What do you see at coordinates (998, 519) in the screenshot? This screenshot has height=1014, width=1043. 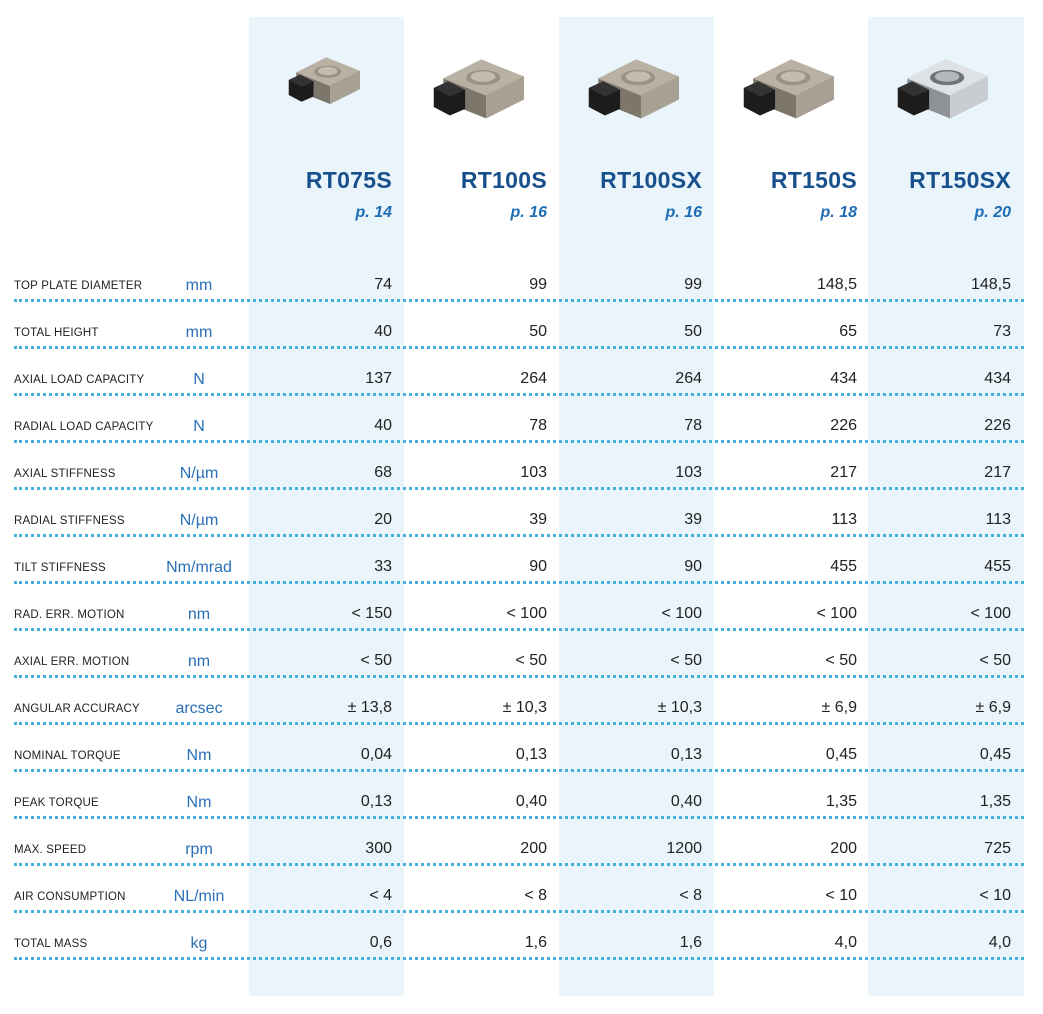 I see `spec-value: 113` at bounding box center [998, 519].